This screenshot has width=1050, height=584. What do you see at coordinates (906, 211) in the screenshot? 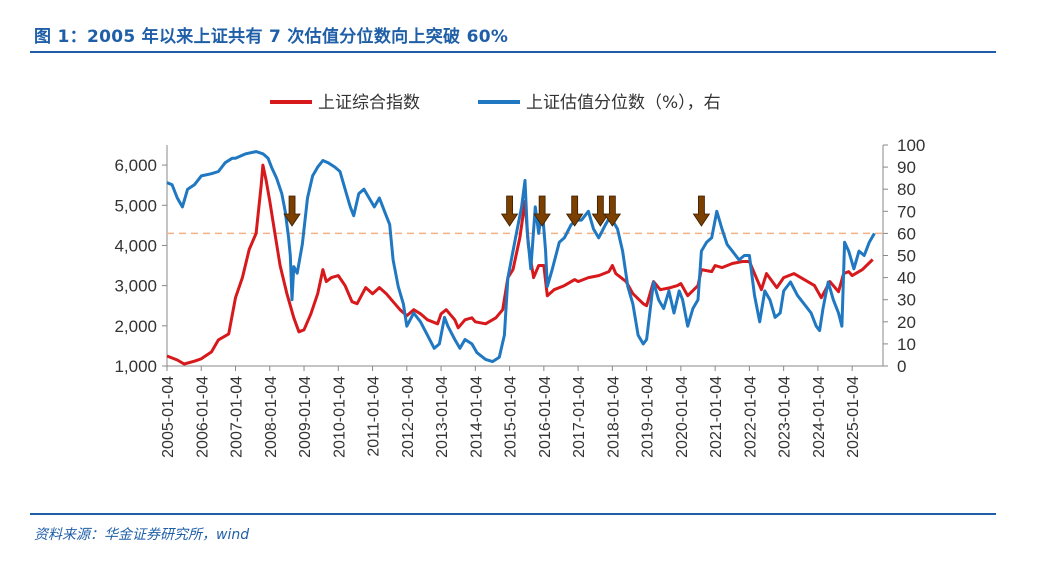
I see `y-right-tick-label: 70` at bounding box center [906, 211].